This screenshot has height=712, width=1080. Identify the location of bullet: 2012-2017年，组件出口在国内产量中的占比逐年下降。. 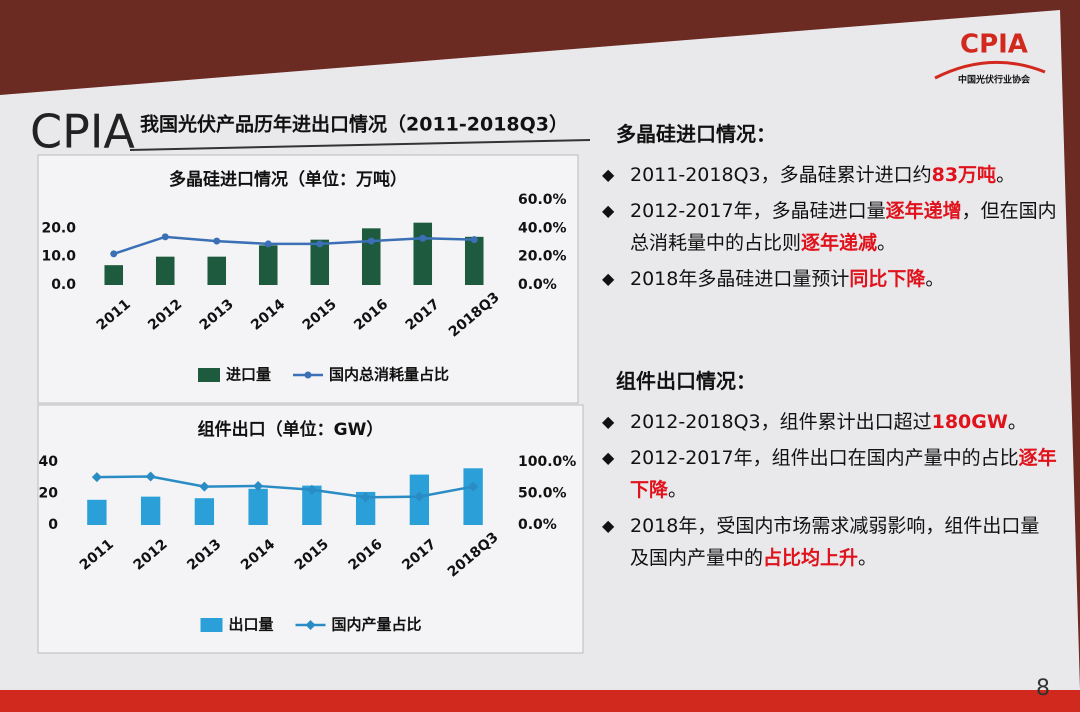
(828, 474).